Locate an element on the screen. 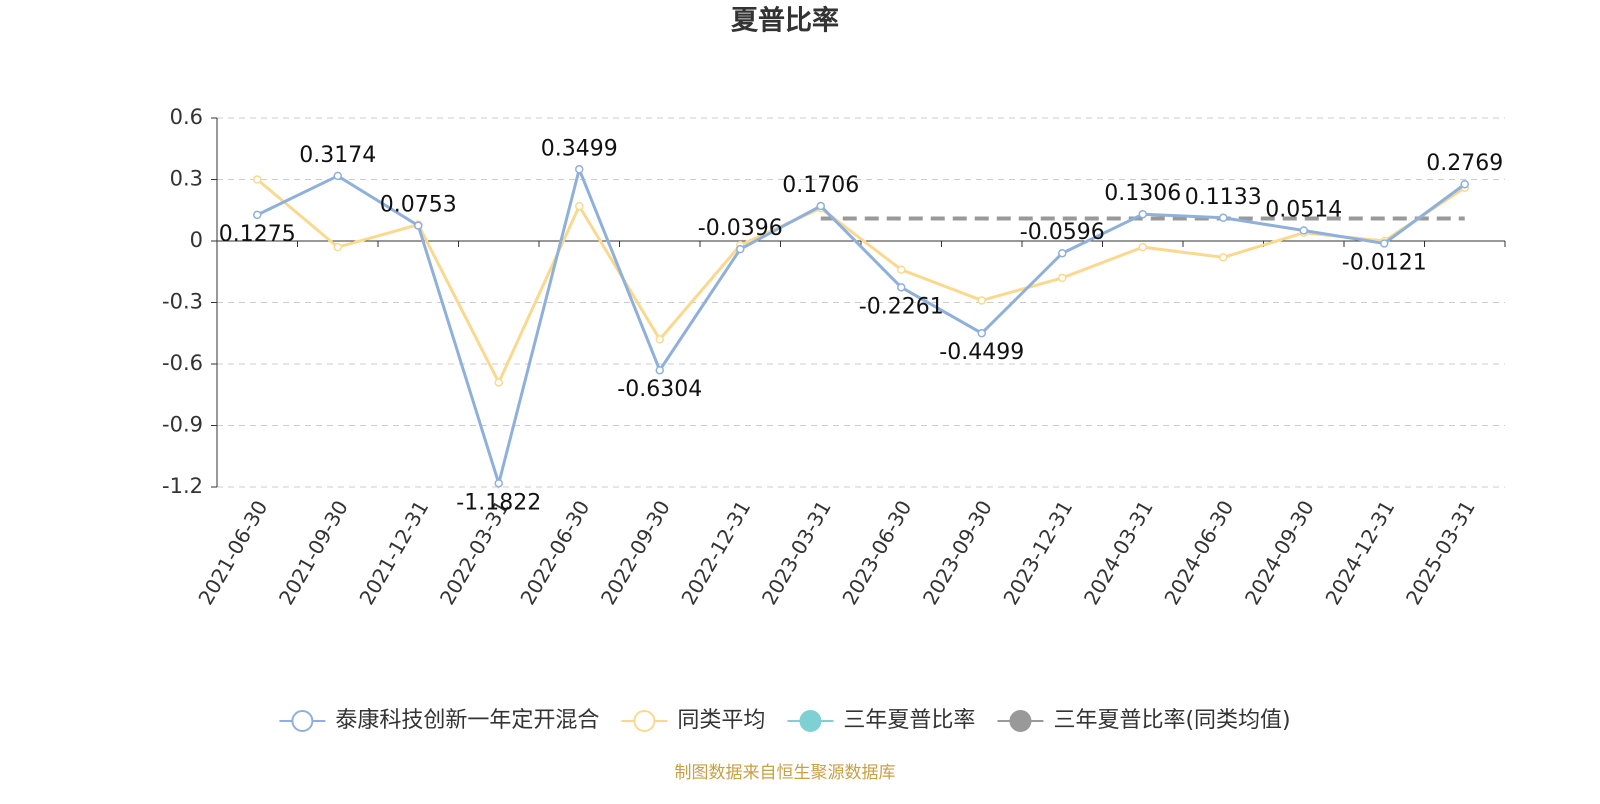 Image resolution: width=1600 pixels, height=804 pixels. data-label: -0.0396 is located at coordinates (740, 228).